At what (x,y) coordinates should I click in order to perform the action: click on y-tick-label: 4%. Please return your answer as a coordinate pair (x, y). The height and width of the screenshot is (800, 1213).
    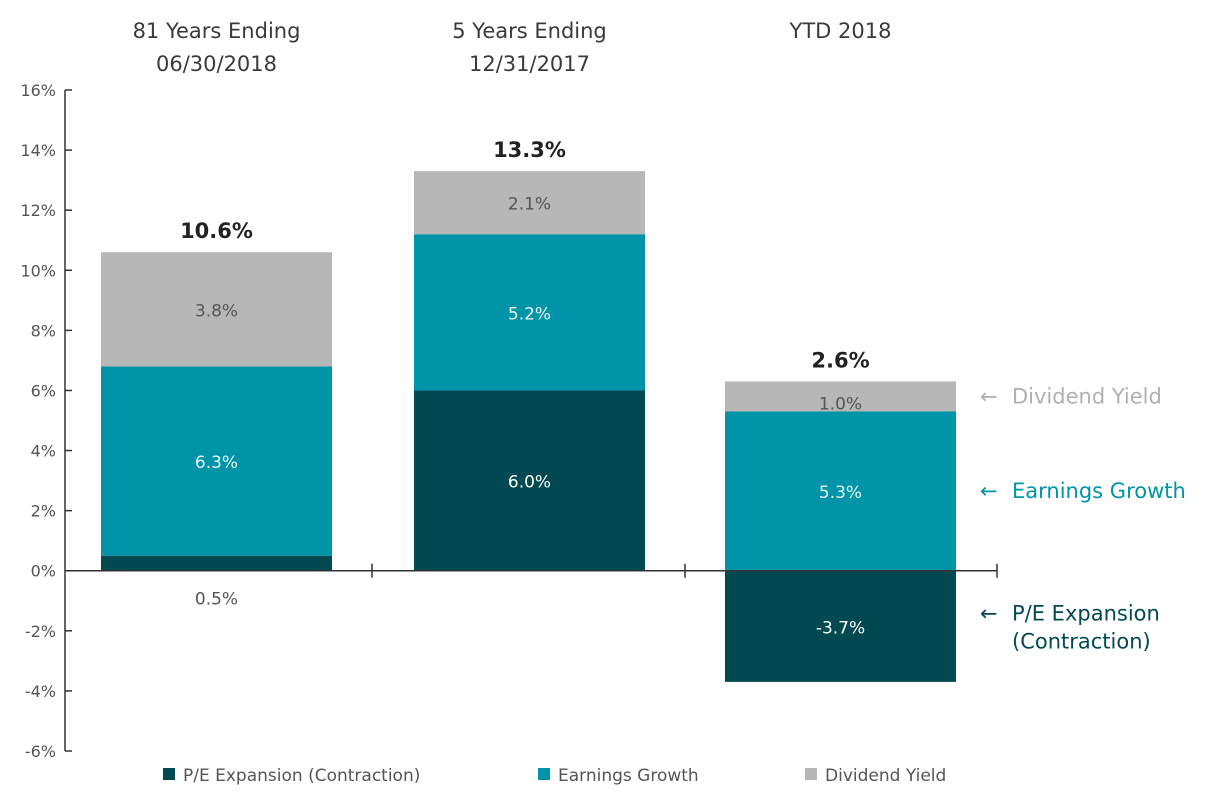
    Looking at the image, I should click on (43, 451).